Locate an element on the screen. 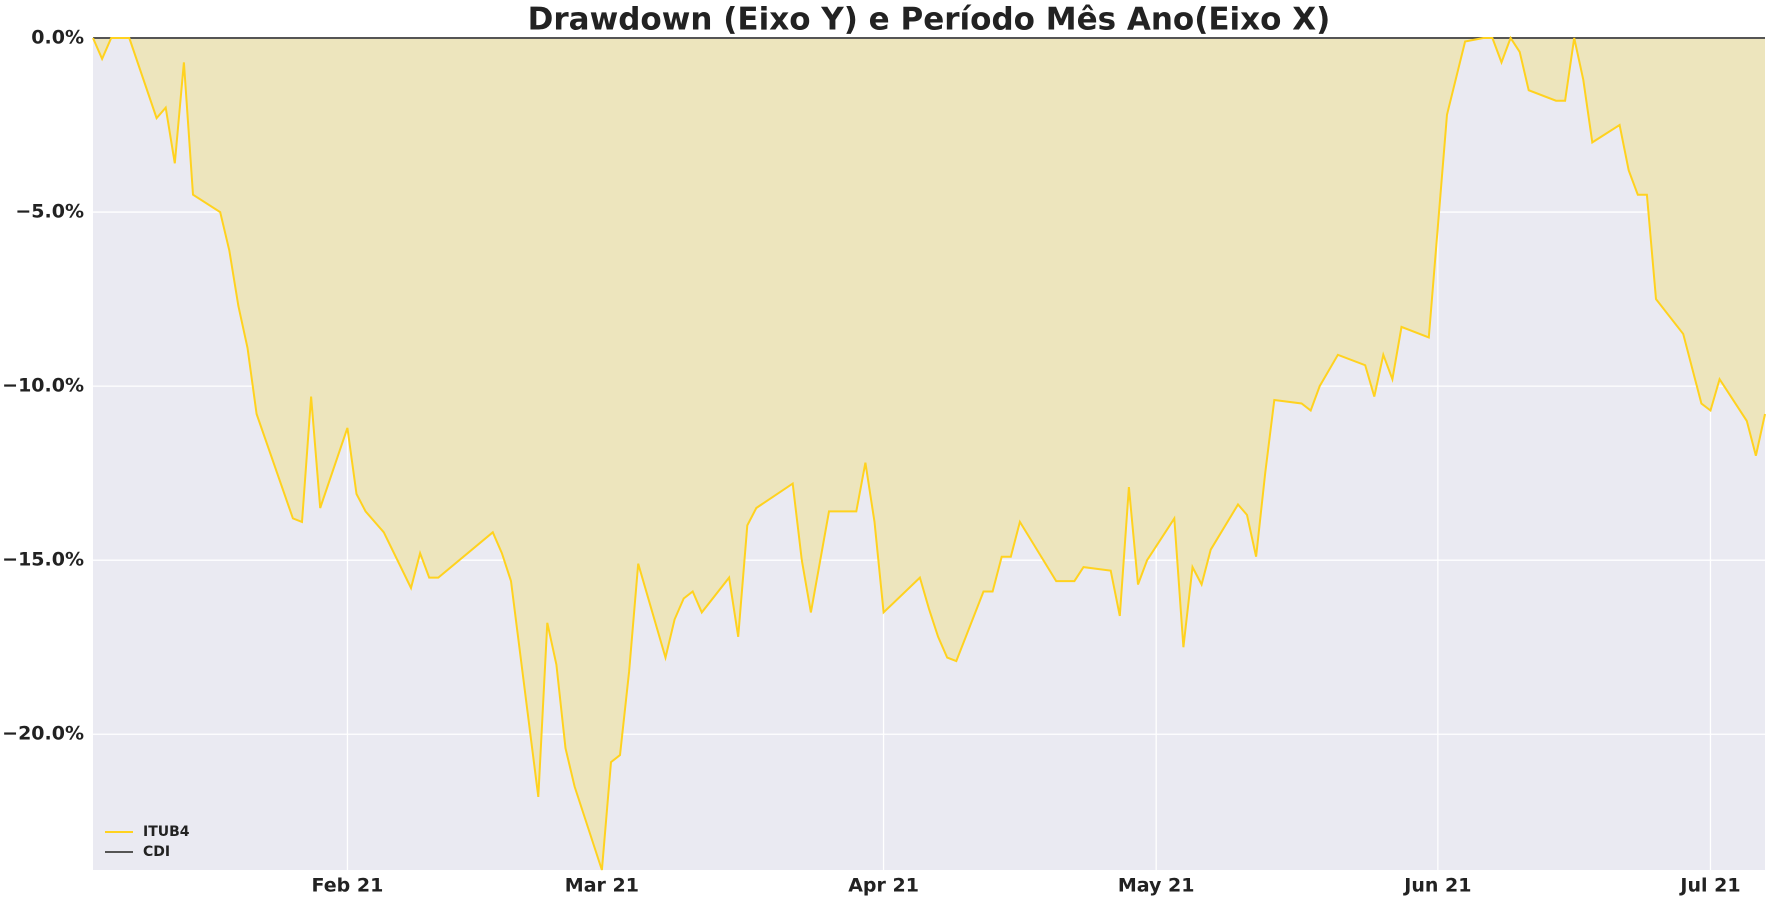 Image resolution: width=1772 pixels, height=903 pixels. x-tick-label: Apr 21 is located at coordinates (883, 886).